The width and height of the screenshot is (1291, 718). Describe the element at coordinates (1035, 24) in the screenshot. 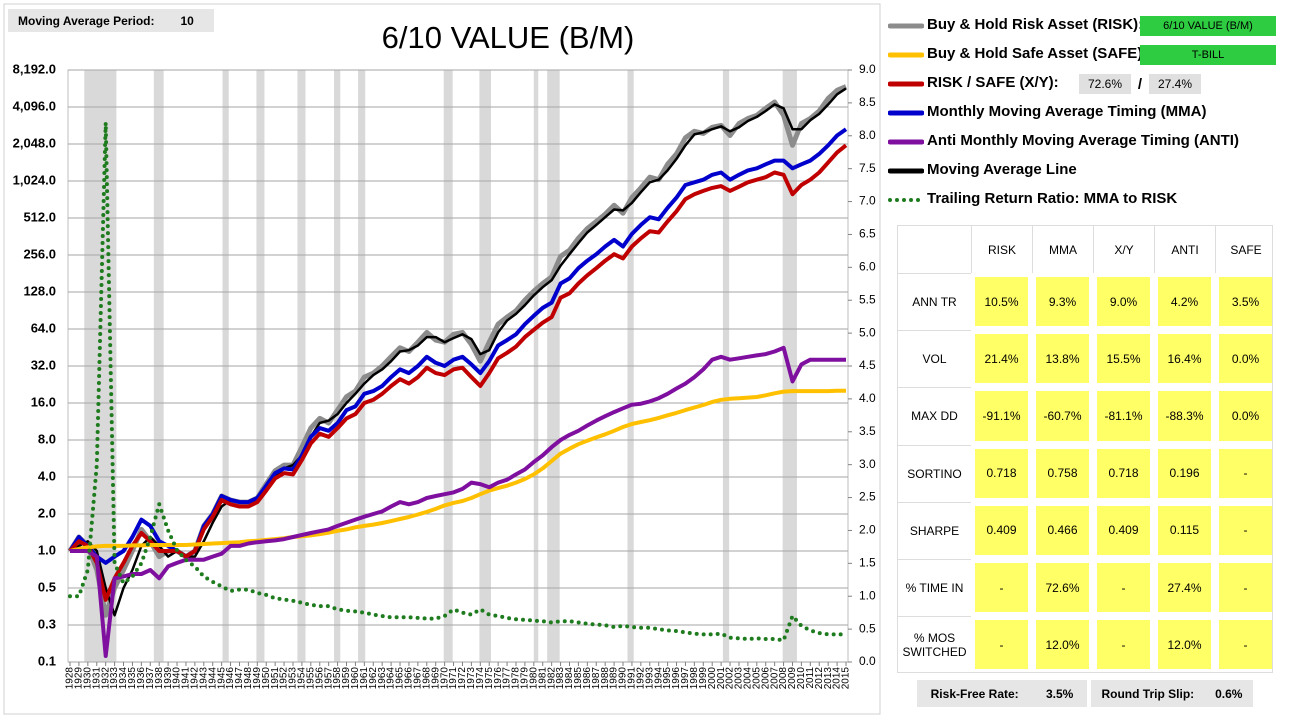

I see `legend-label: Buy & Hold Risk Asset (RISK):` at that location.